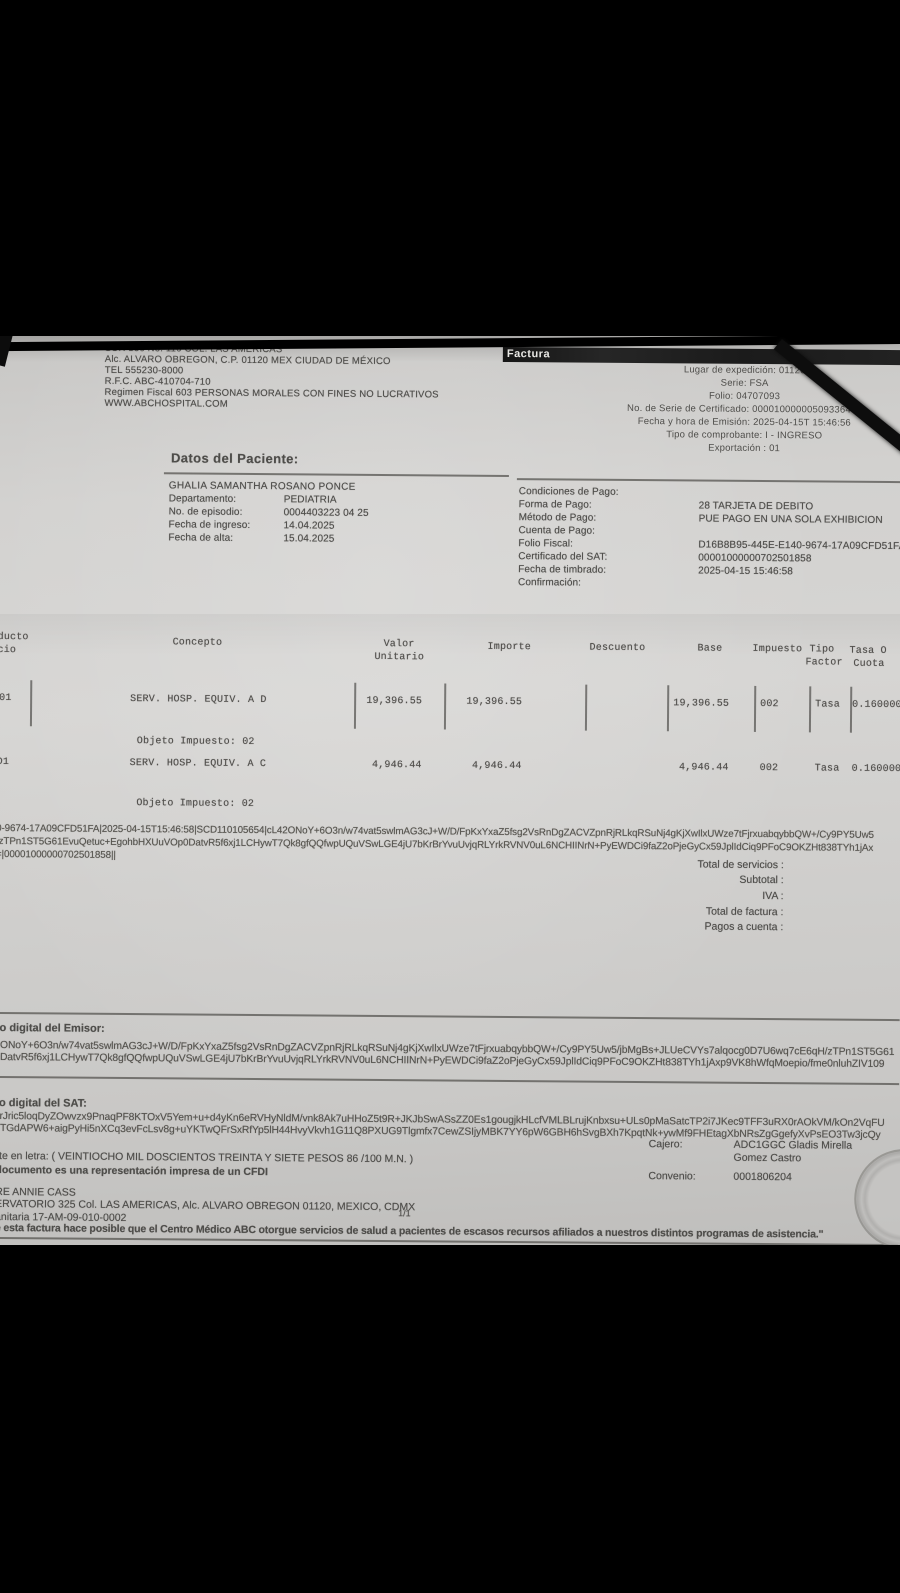 The image size is (900, 1593). I want to click on col-header-tasa-cuota: Tasa O, so click(868, 651).